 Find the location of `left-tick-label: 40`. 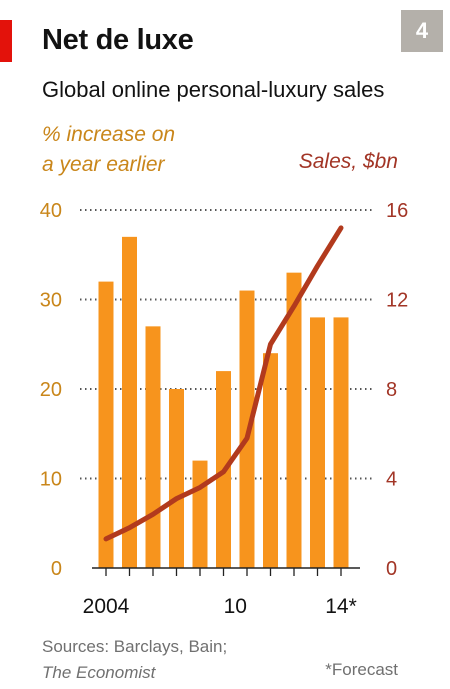

left-tick-label: 40 is located at coordinates (51, 211).